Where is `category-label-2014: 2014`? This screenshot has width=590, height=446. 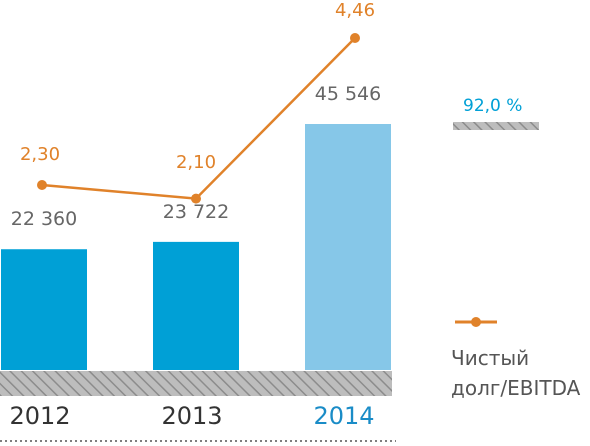 category-label-2014: 2014 is located at coordinates (343, 416).